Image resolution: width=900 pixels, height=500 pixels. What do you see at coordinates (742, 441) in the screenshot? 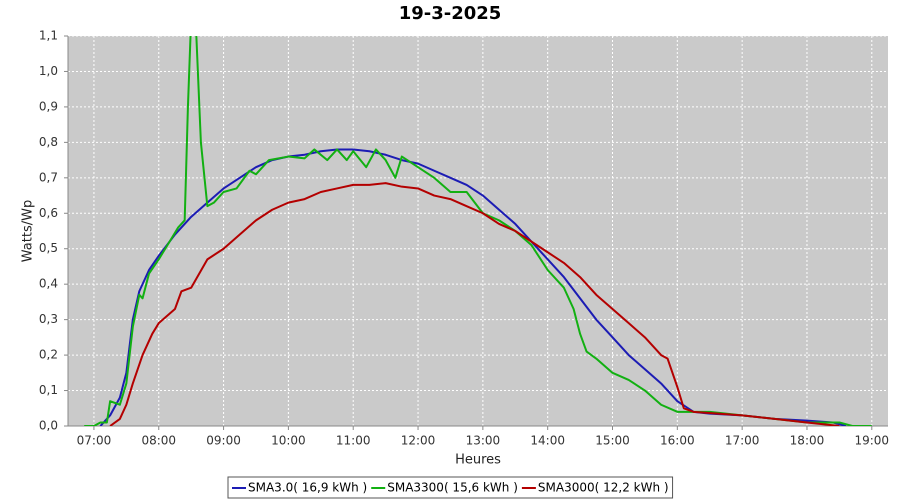
I see `x-tick-label: 17:00` at bounding box center [742, 441].